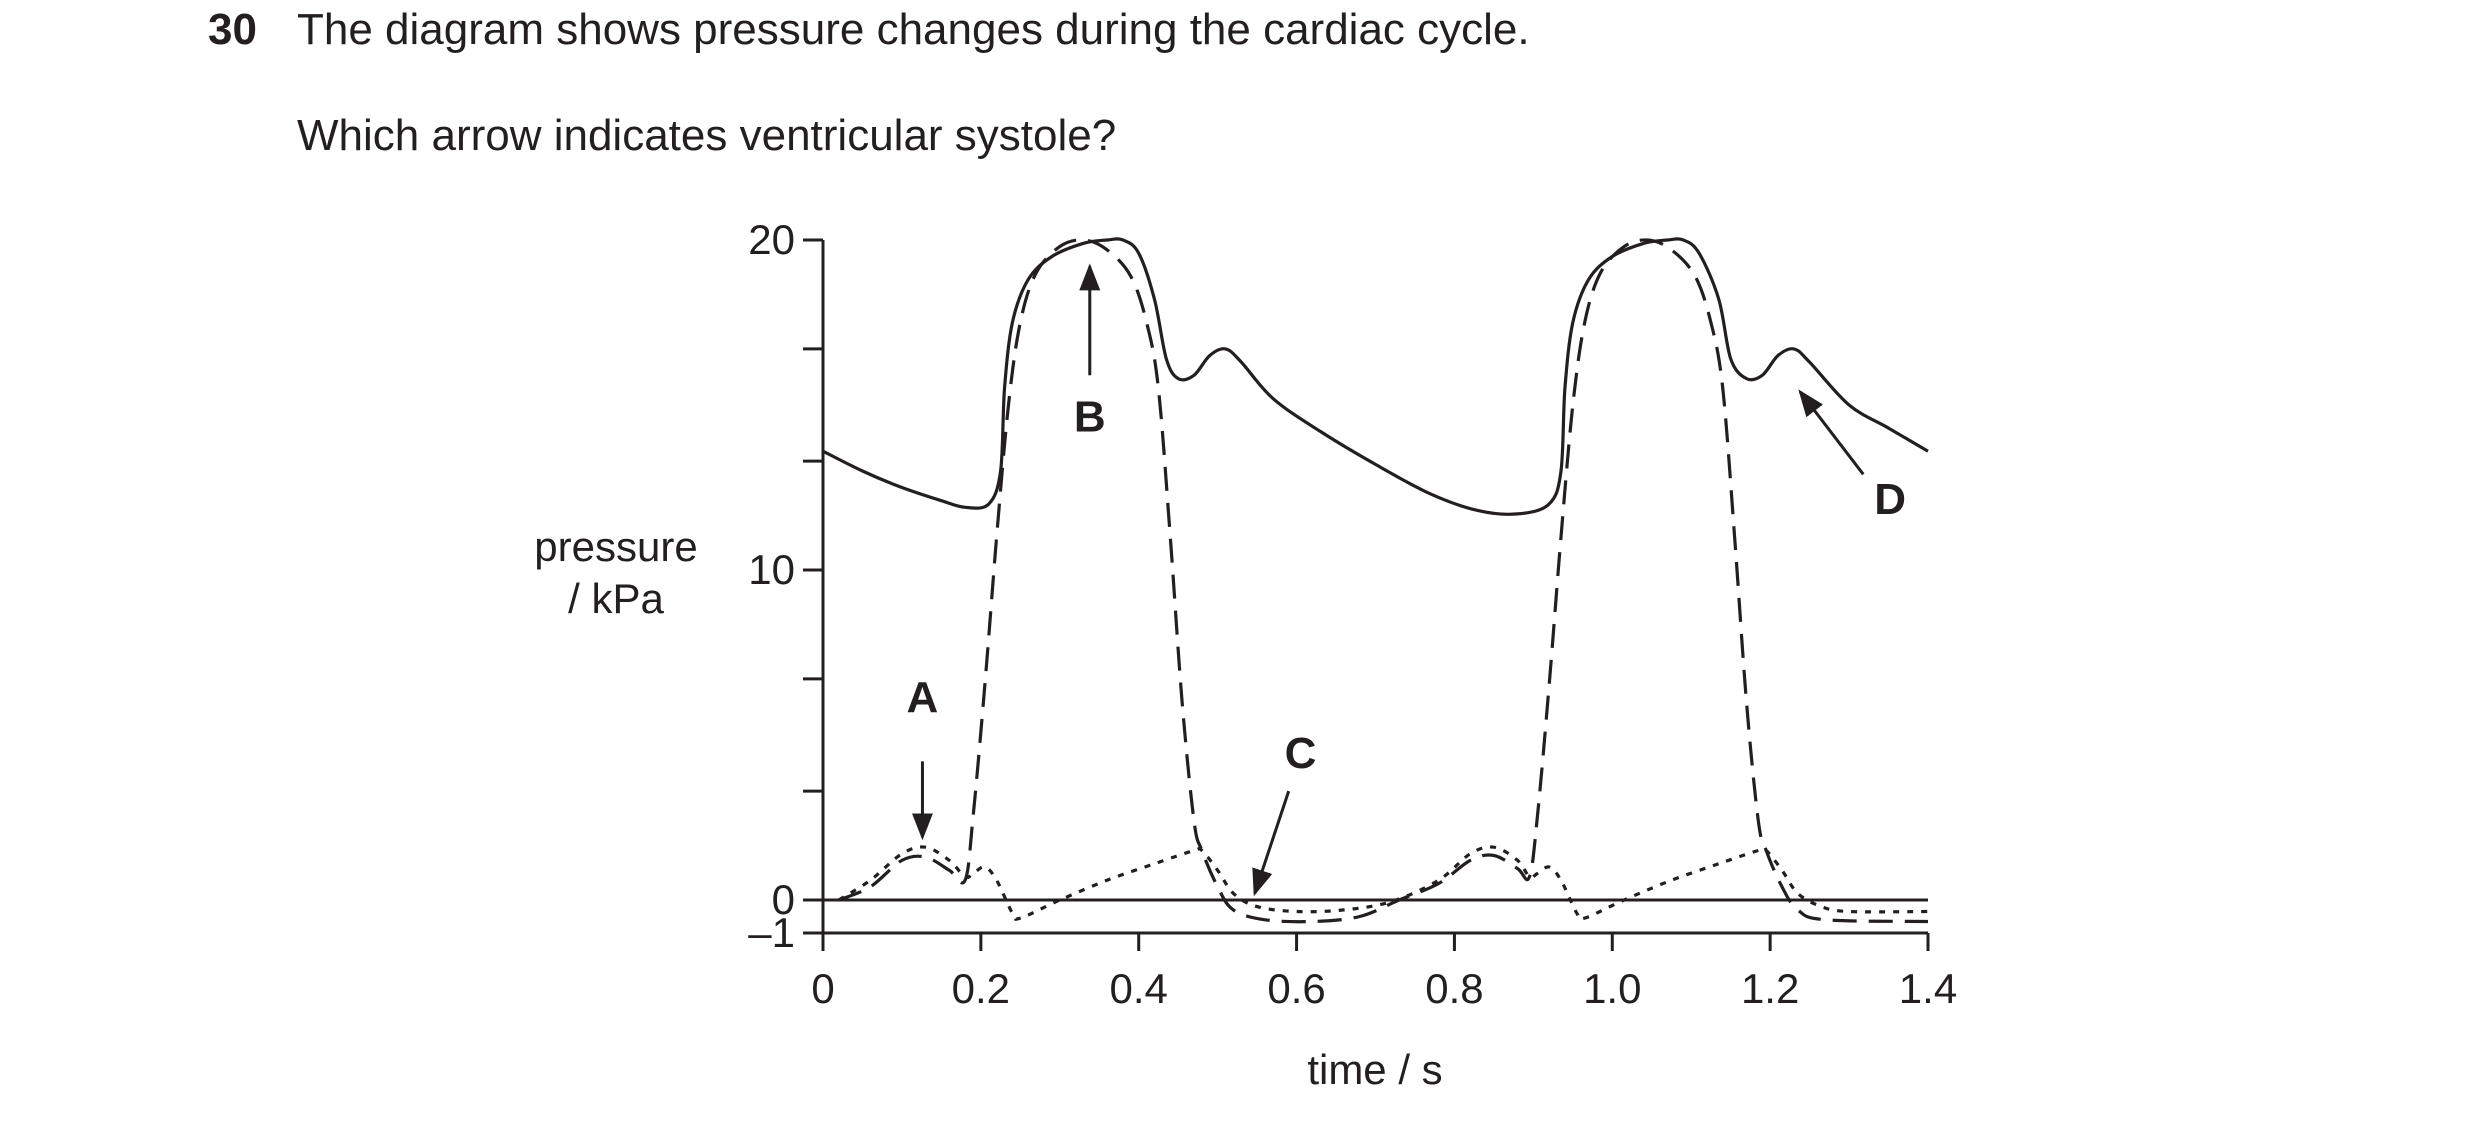 This screenshot has width=2480, height=1121. Describe the element at coordinates (1090, 416) in the screenshot. I see `arrow-label-b: B` at that location.